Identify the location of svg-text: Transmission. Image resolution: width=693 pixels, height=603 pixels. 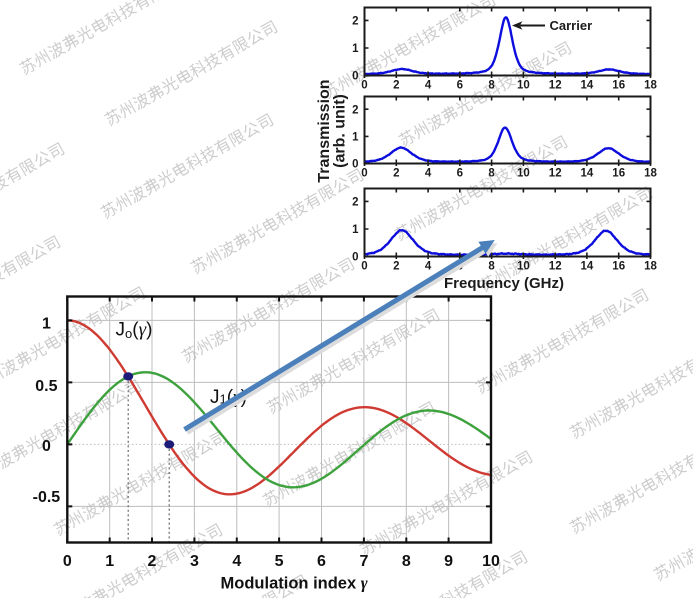
(324, 130).